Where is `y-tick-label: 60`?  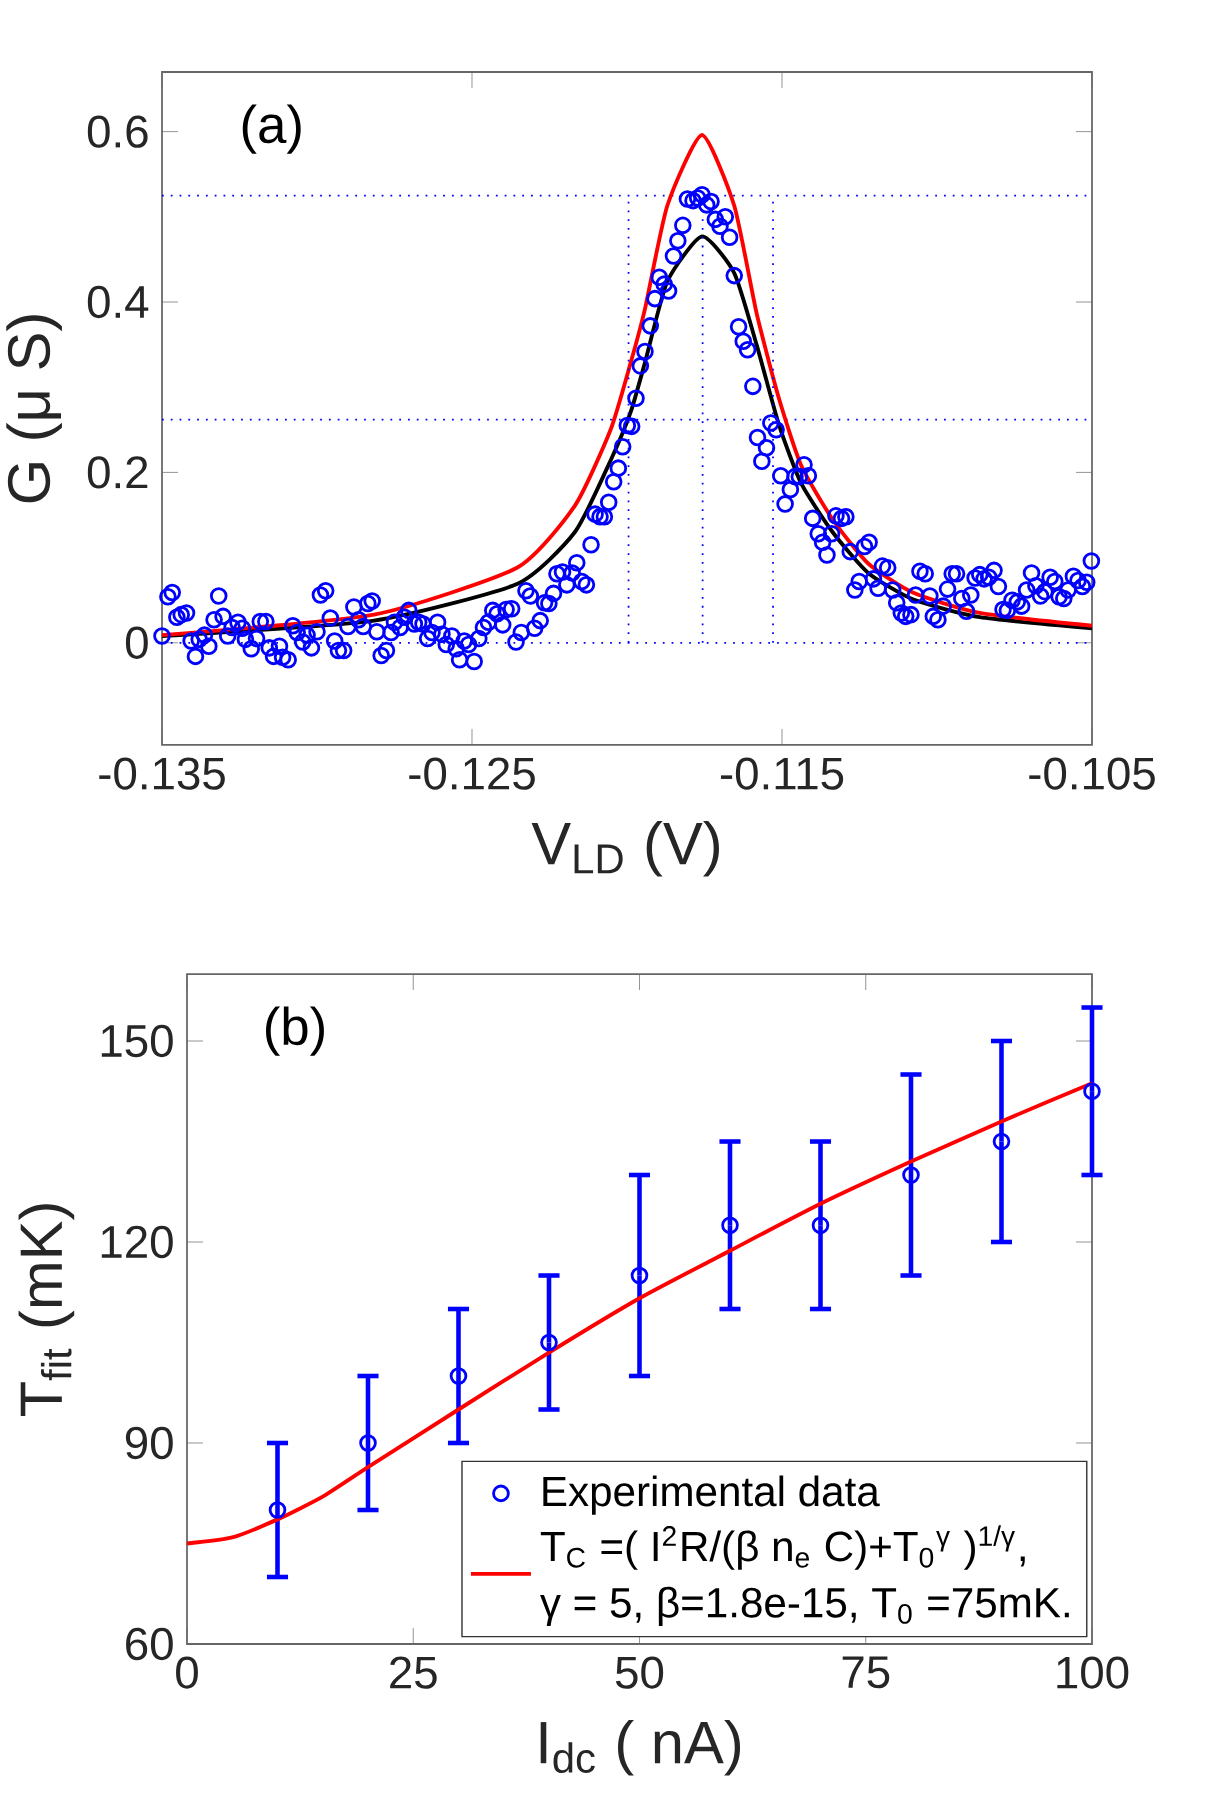
y-tick-label: 60 is located at coordinates (149, 1644).